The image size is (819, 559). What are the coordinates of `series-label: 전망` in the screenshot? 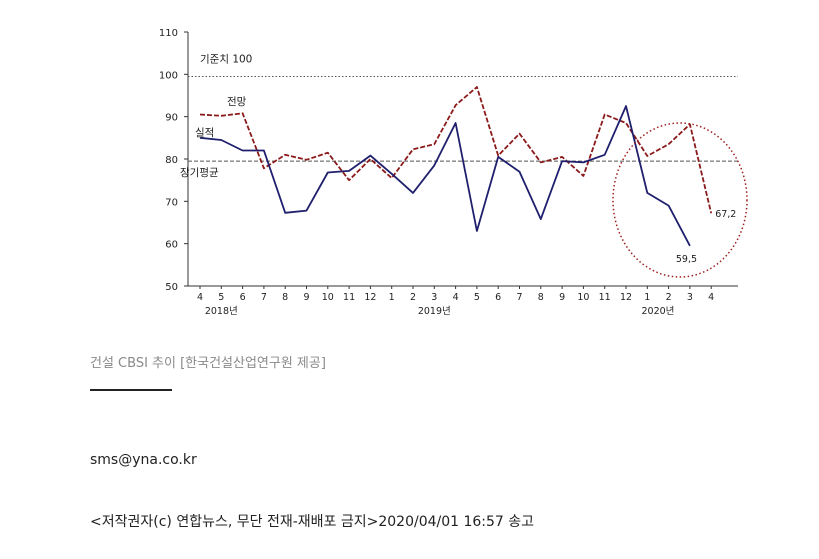 It's located at (237, 102).